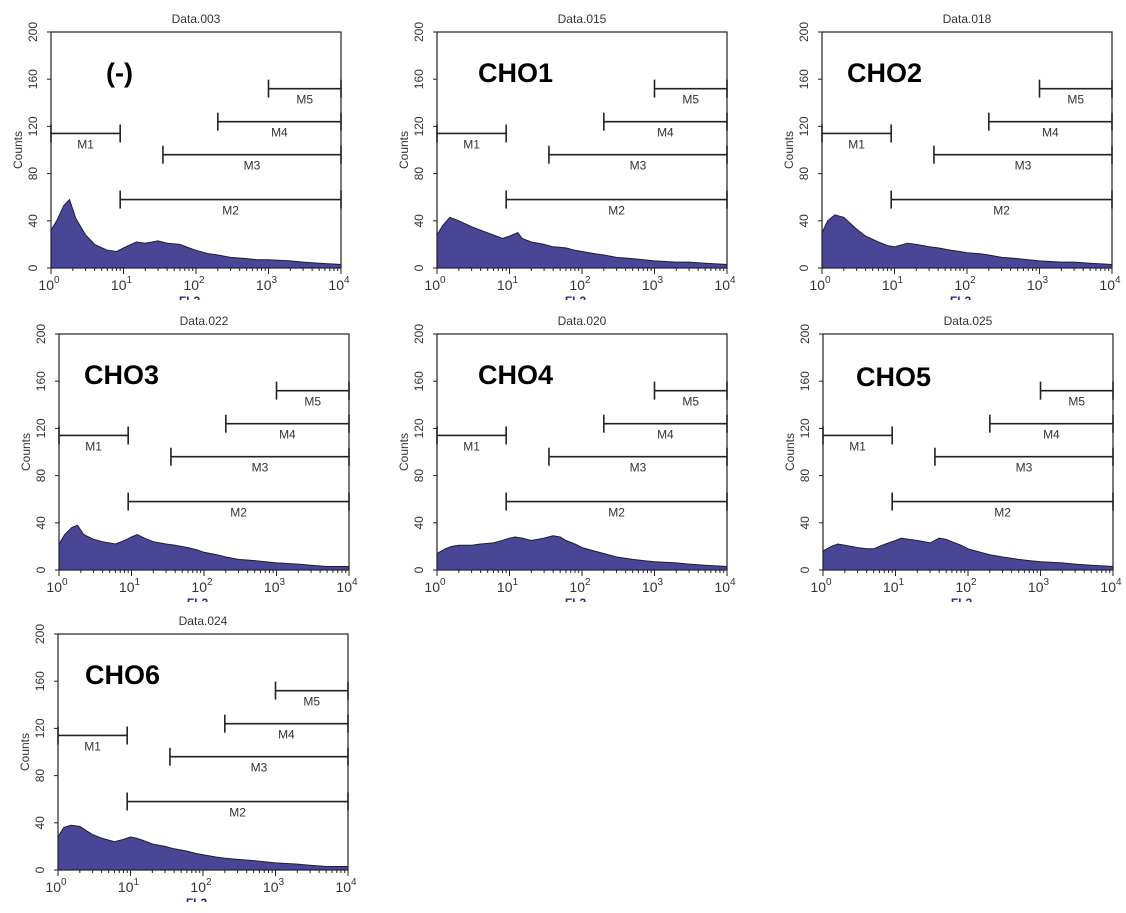 The image size is (1126, 913). I want to click on panel-title: Data.022, so click(204, 321).